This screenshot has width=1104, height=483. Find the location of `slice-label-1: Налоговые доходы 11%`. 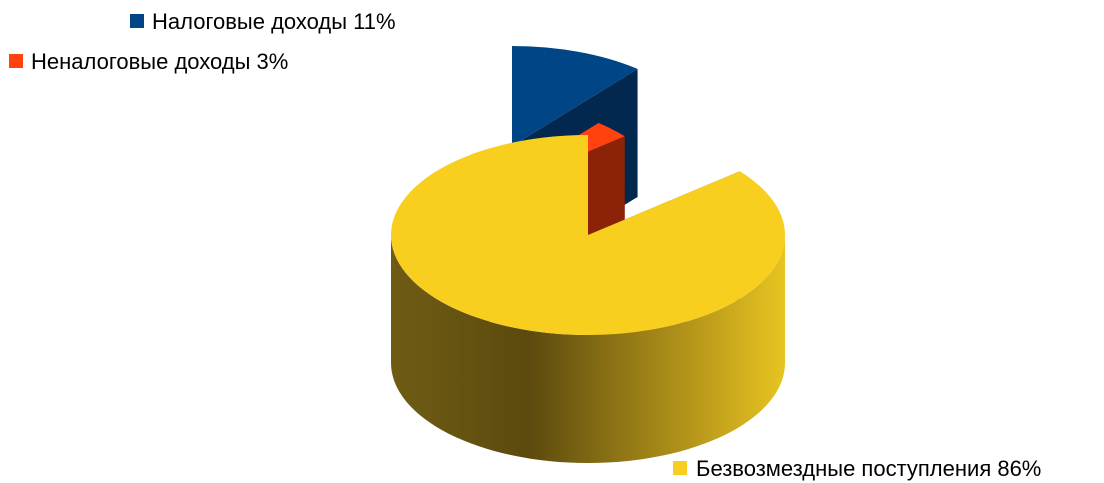

slice-label-1: Налоговые доходы 11% is located at coordinates (274, 21).